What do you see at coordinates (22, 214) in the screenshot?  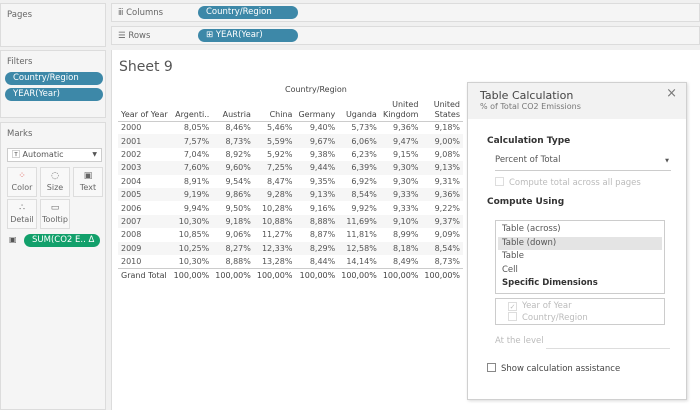 I see `detail-card: ∴ Detail` at bounding box center [22, 214].